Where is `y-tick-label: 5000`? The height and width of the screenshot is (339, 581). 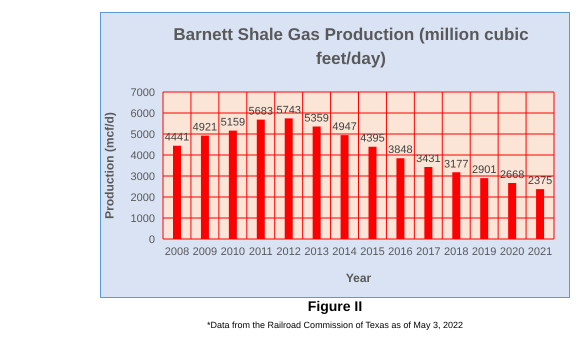 y-tick-label: 5000 is located at coordinates (142, 134).